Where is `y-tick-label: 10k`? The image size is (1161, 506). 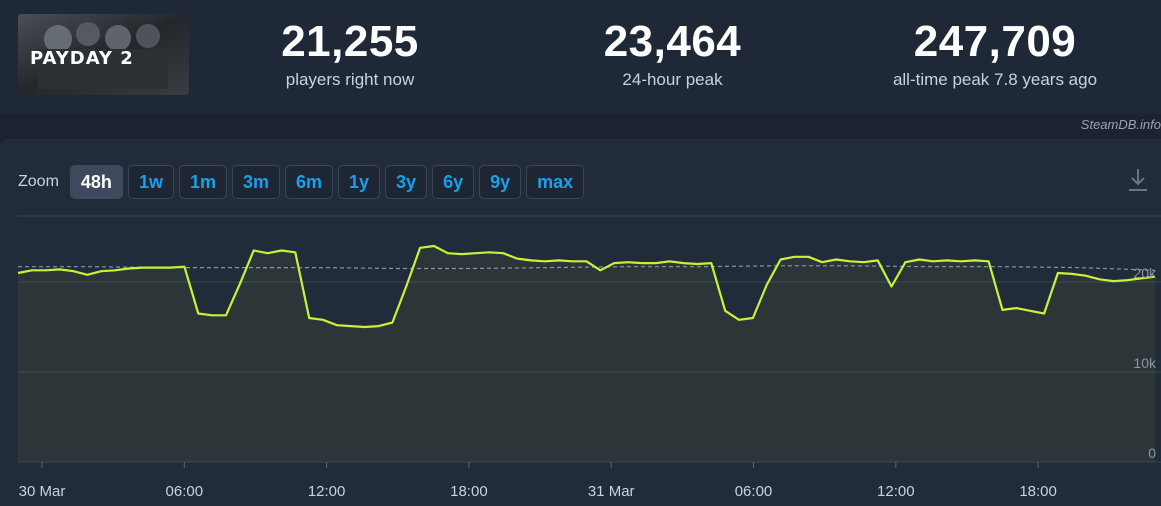 y-tick-label: 10k is located at coordinates (1145, 363).